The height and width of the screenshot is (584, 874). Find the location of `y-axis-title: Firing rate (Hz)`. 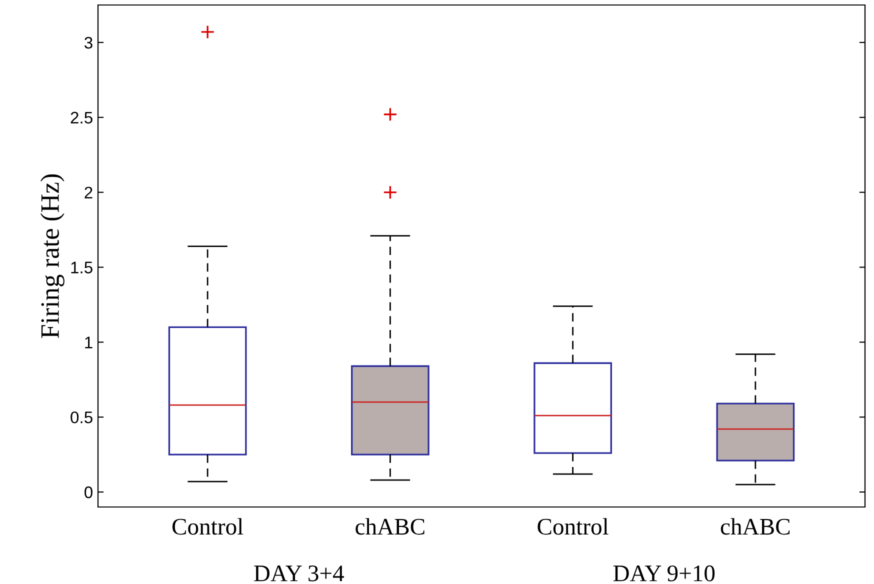

y-axis-title: Firing rate (Hz) is located at coordinates (52, 256).